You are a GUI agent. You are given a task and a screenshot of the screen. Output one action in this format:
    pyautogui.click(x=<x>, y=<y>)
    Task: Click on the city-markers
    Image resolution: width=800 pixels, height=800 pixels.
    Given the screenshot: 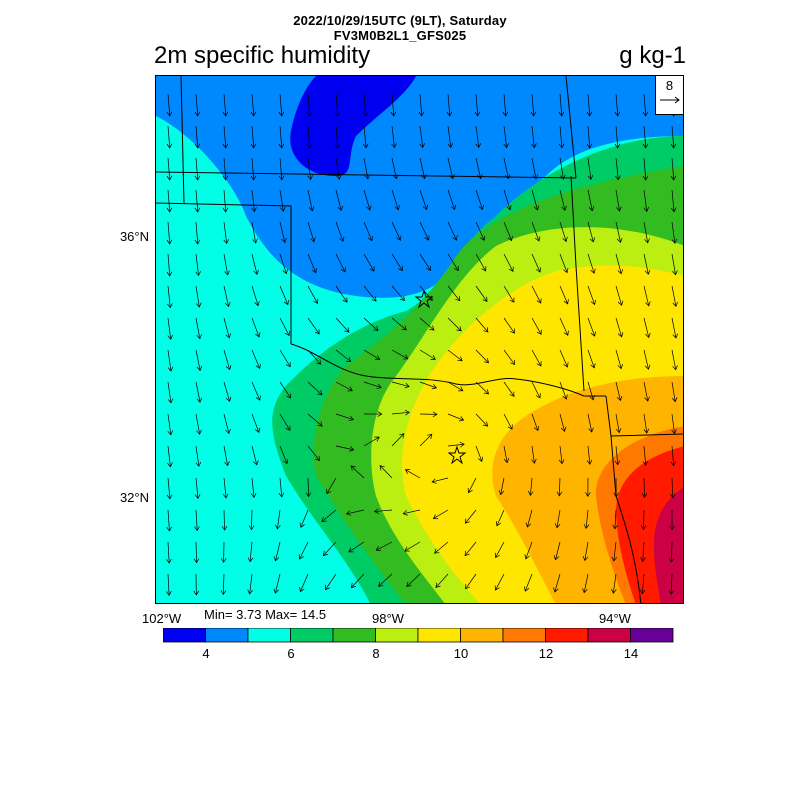 What is the action you would take?
    pyautogui.click(x=440, y=377)
    